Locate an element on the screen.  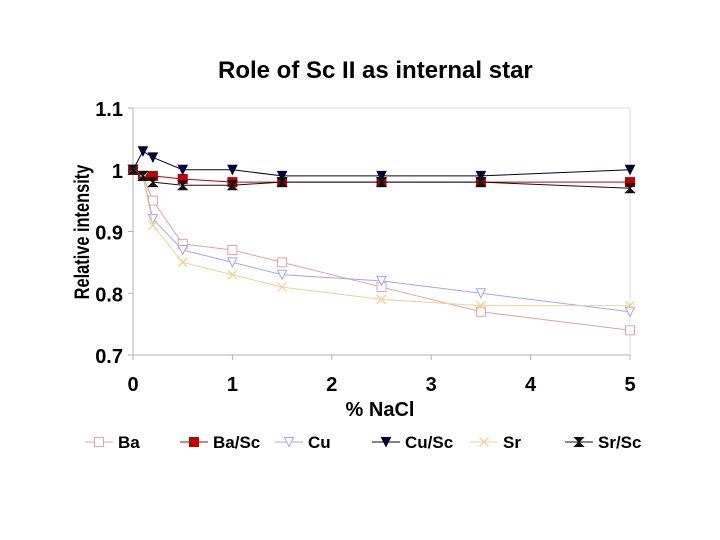
x-axis-label: % NaCl is located at coordinates (380, 410).